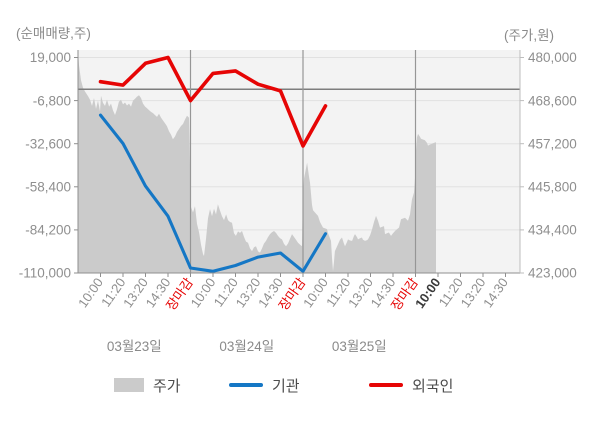 The height and width of the screenshot is (428, 600). I want to click on left-axis-tick-label: 19,000, so click(50, 57).